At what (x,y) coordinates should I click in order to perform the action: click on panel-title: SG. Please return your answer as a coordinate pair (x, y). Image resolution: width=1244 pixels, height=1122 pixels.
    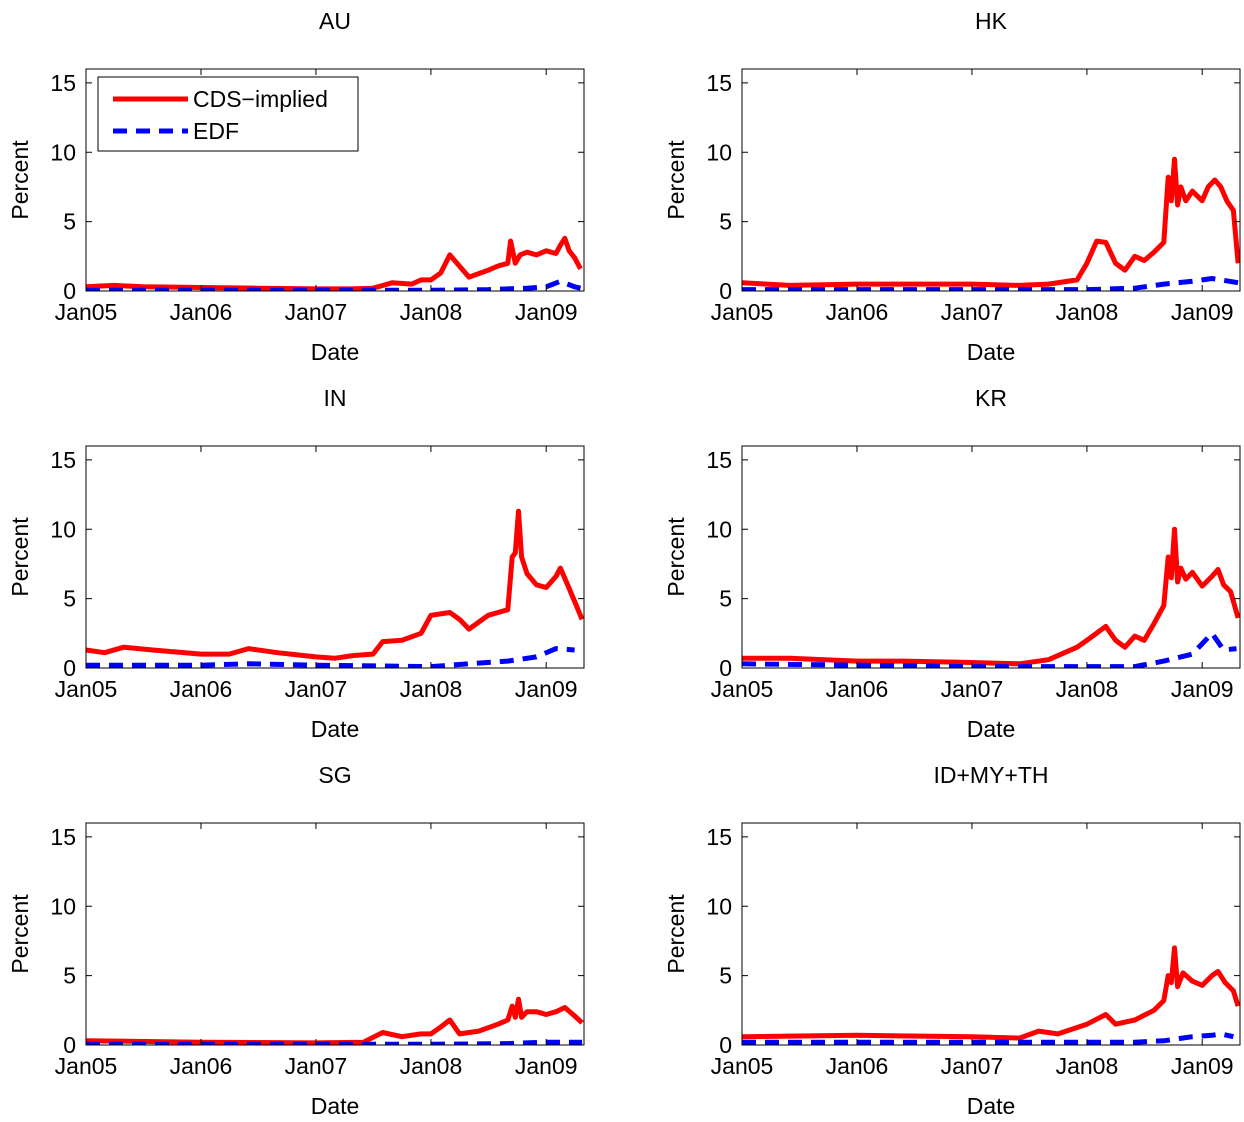
    Looking at the image, I should click on (334, 775).